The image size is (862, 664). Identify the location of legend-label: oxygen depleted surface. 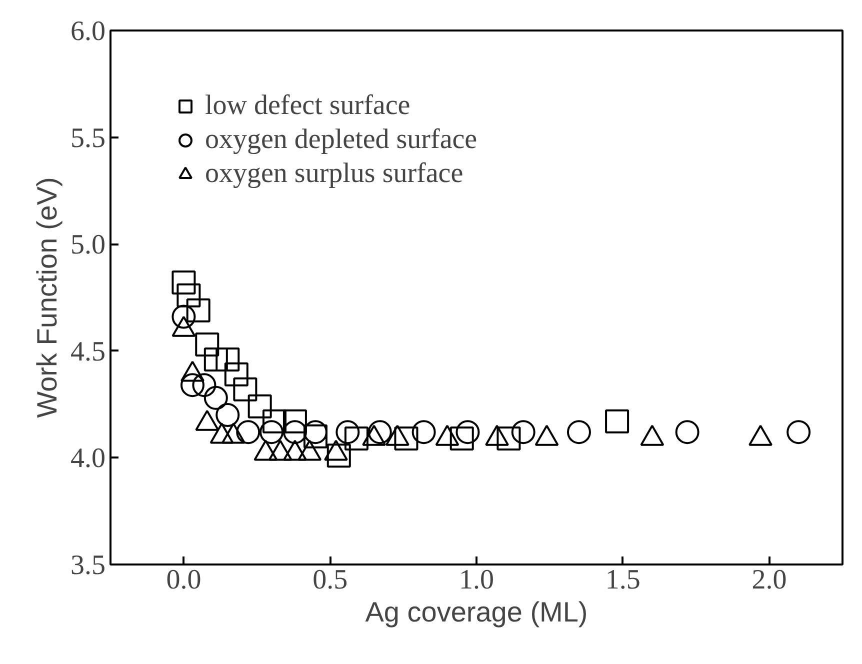
(341, 140).